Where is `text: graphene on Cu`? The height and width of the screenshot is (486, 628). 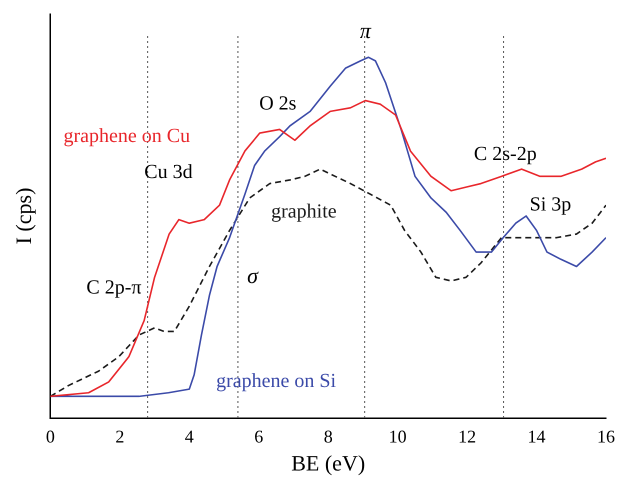
text: graphene on Cu is located at coordinates (126, 135).